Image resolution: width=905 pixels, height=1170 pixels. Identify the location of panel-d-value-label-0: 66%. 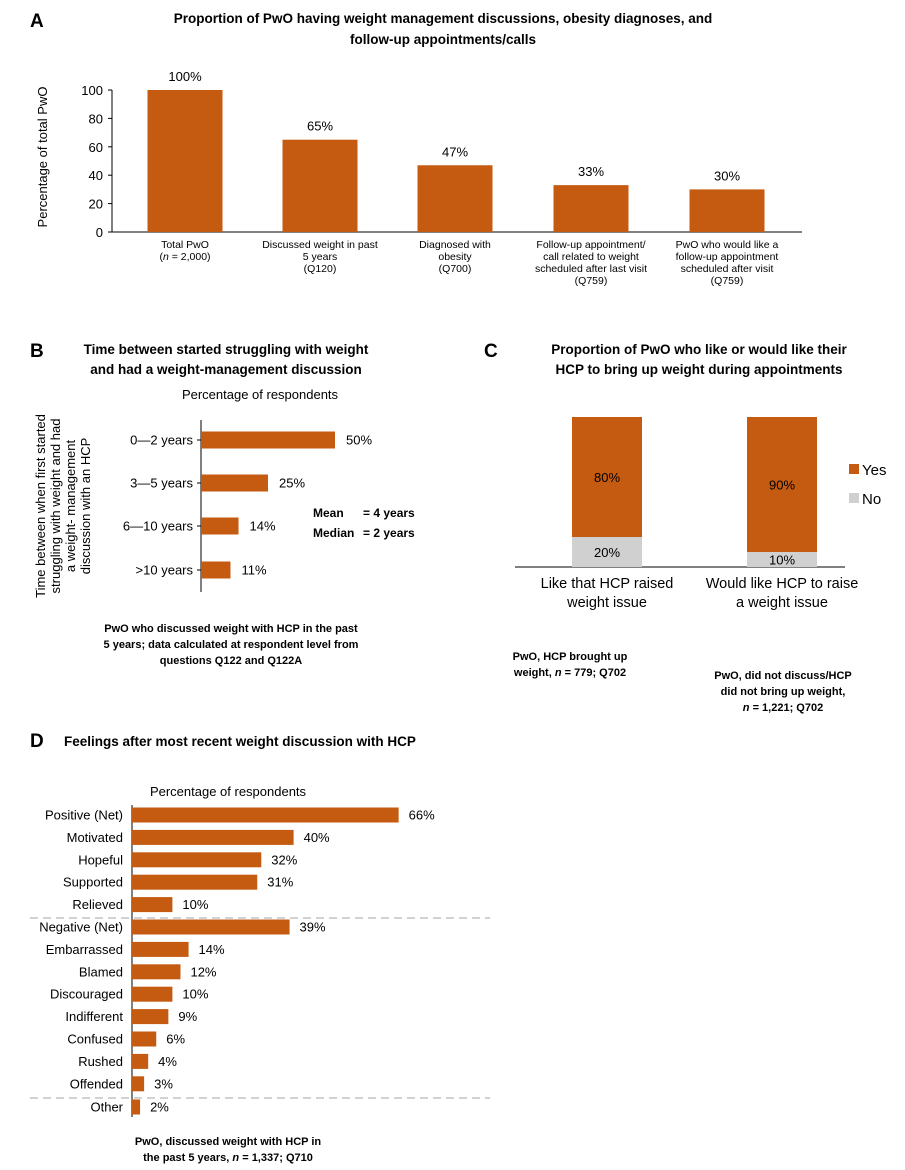
(422, 815).